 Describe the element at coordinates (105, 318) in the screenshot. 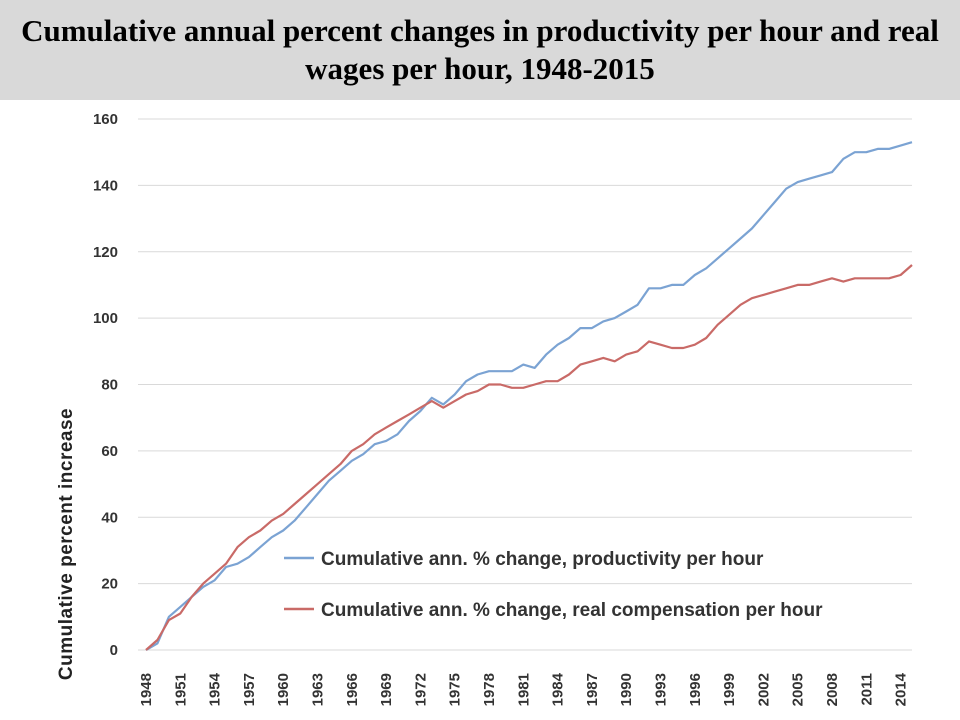

I see `y-tick-label: 100` at that location.